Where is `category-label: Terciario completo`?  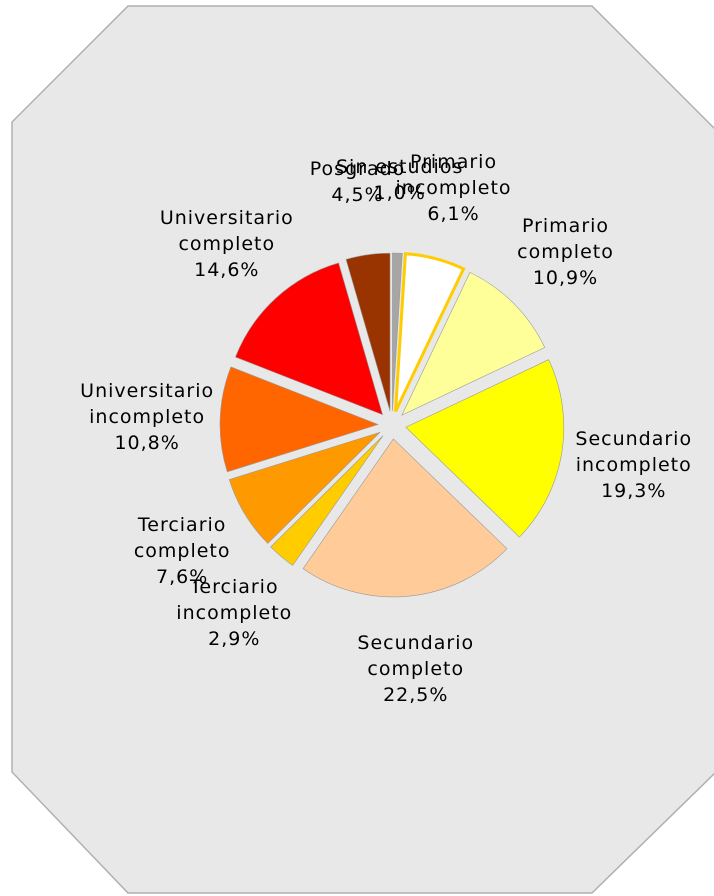 category-label: Terciario completo is located at coordinates (182, 538).